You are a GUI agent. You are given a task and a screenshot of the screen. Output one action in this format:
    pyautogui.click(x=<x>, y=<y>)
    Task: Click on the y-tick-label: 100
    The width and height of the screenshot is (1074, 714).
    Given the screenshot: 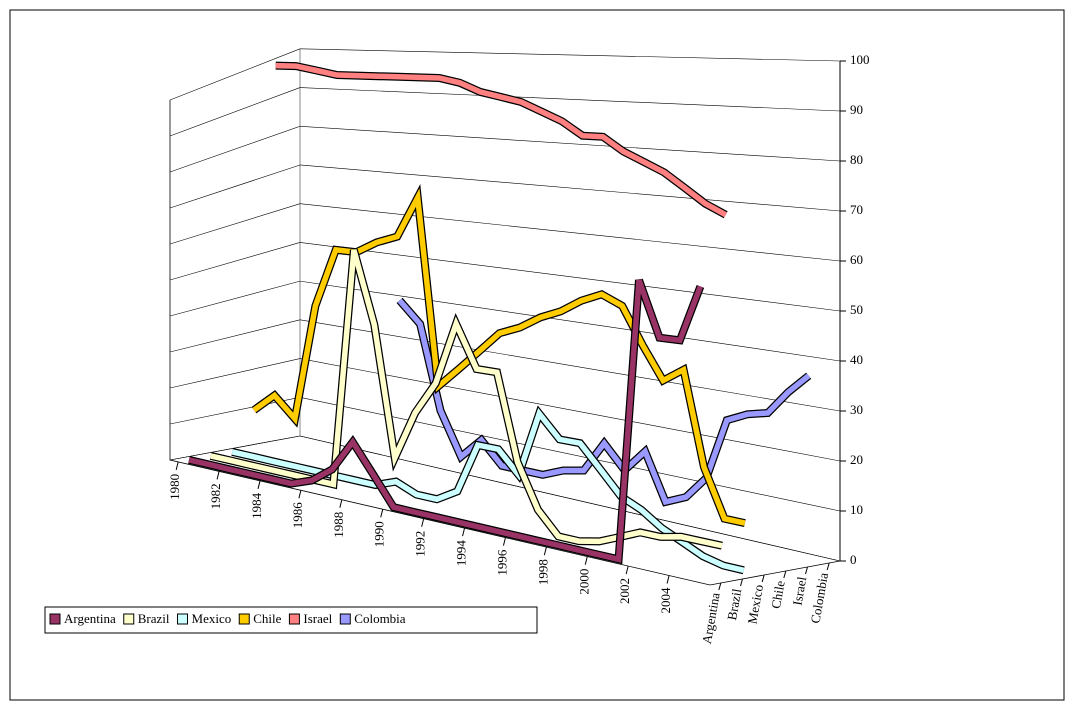 What is the action you would take?
    pyautogui.click(x=860, y=59)
    